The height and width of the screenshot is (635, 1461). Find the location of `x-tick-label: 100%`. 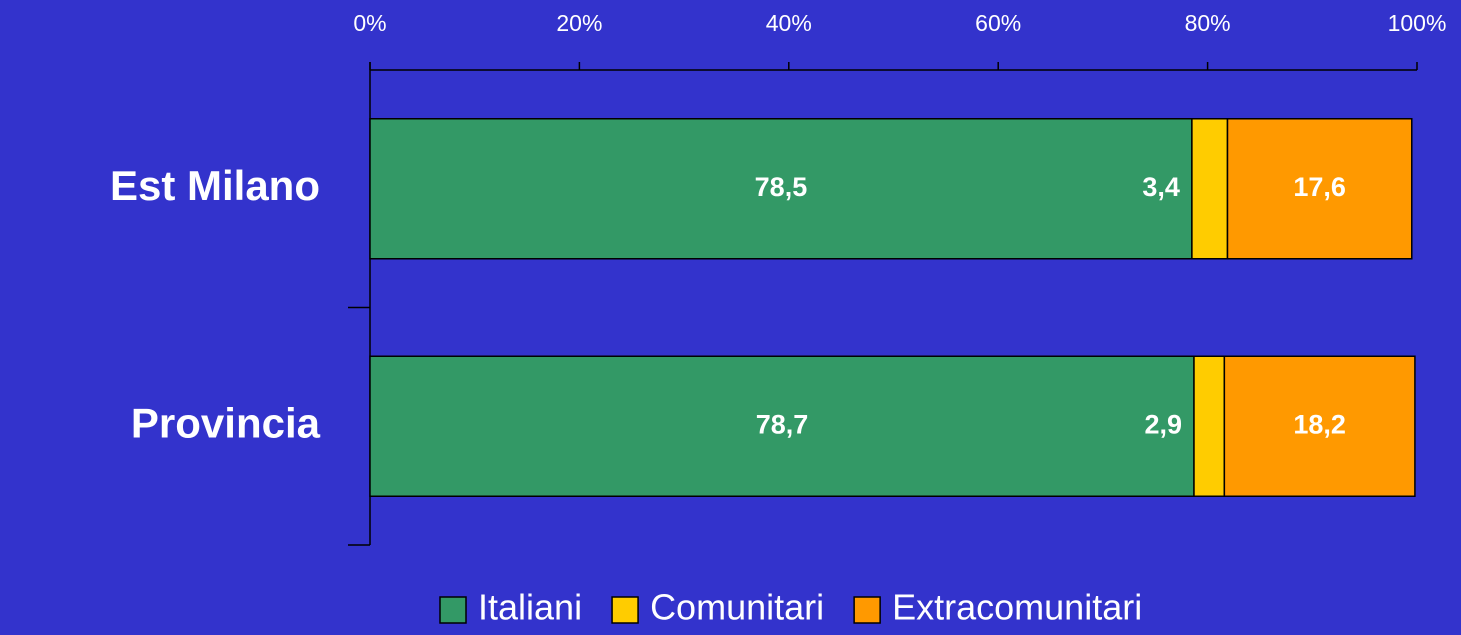

x-tick-label: 100% is located at coordinates (1417, 23).